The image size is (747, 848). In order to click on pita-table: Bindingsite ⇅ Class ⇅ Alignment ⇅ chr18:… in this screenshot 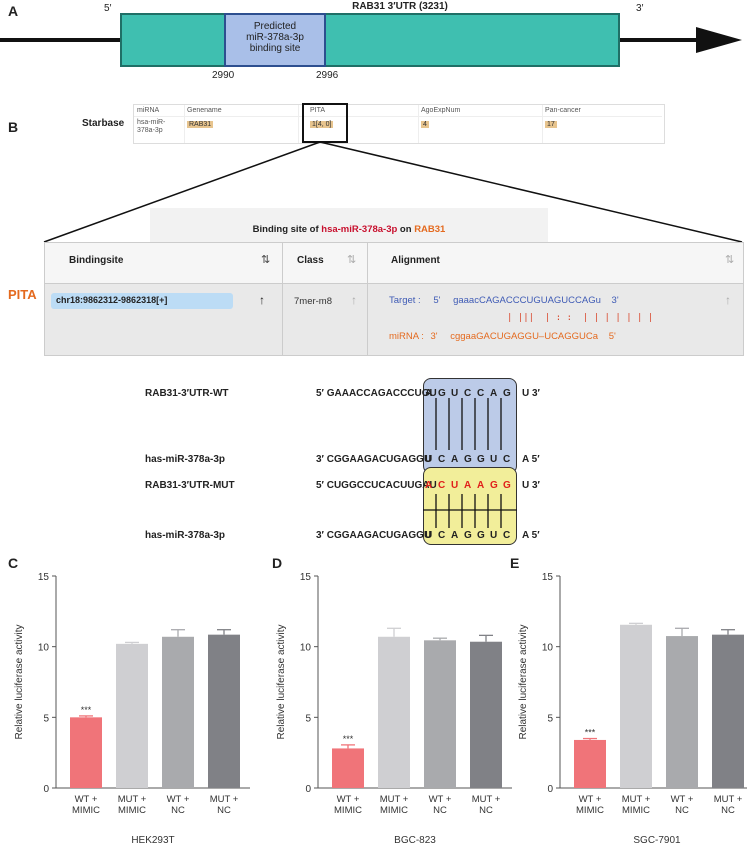, I will do `click(394, 299)`.